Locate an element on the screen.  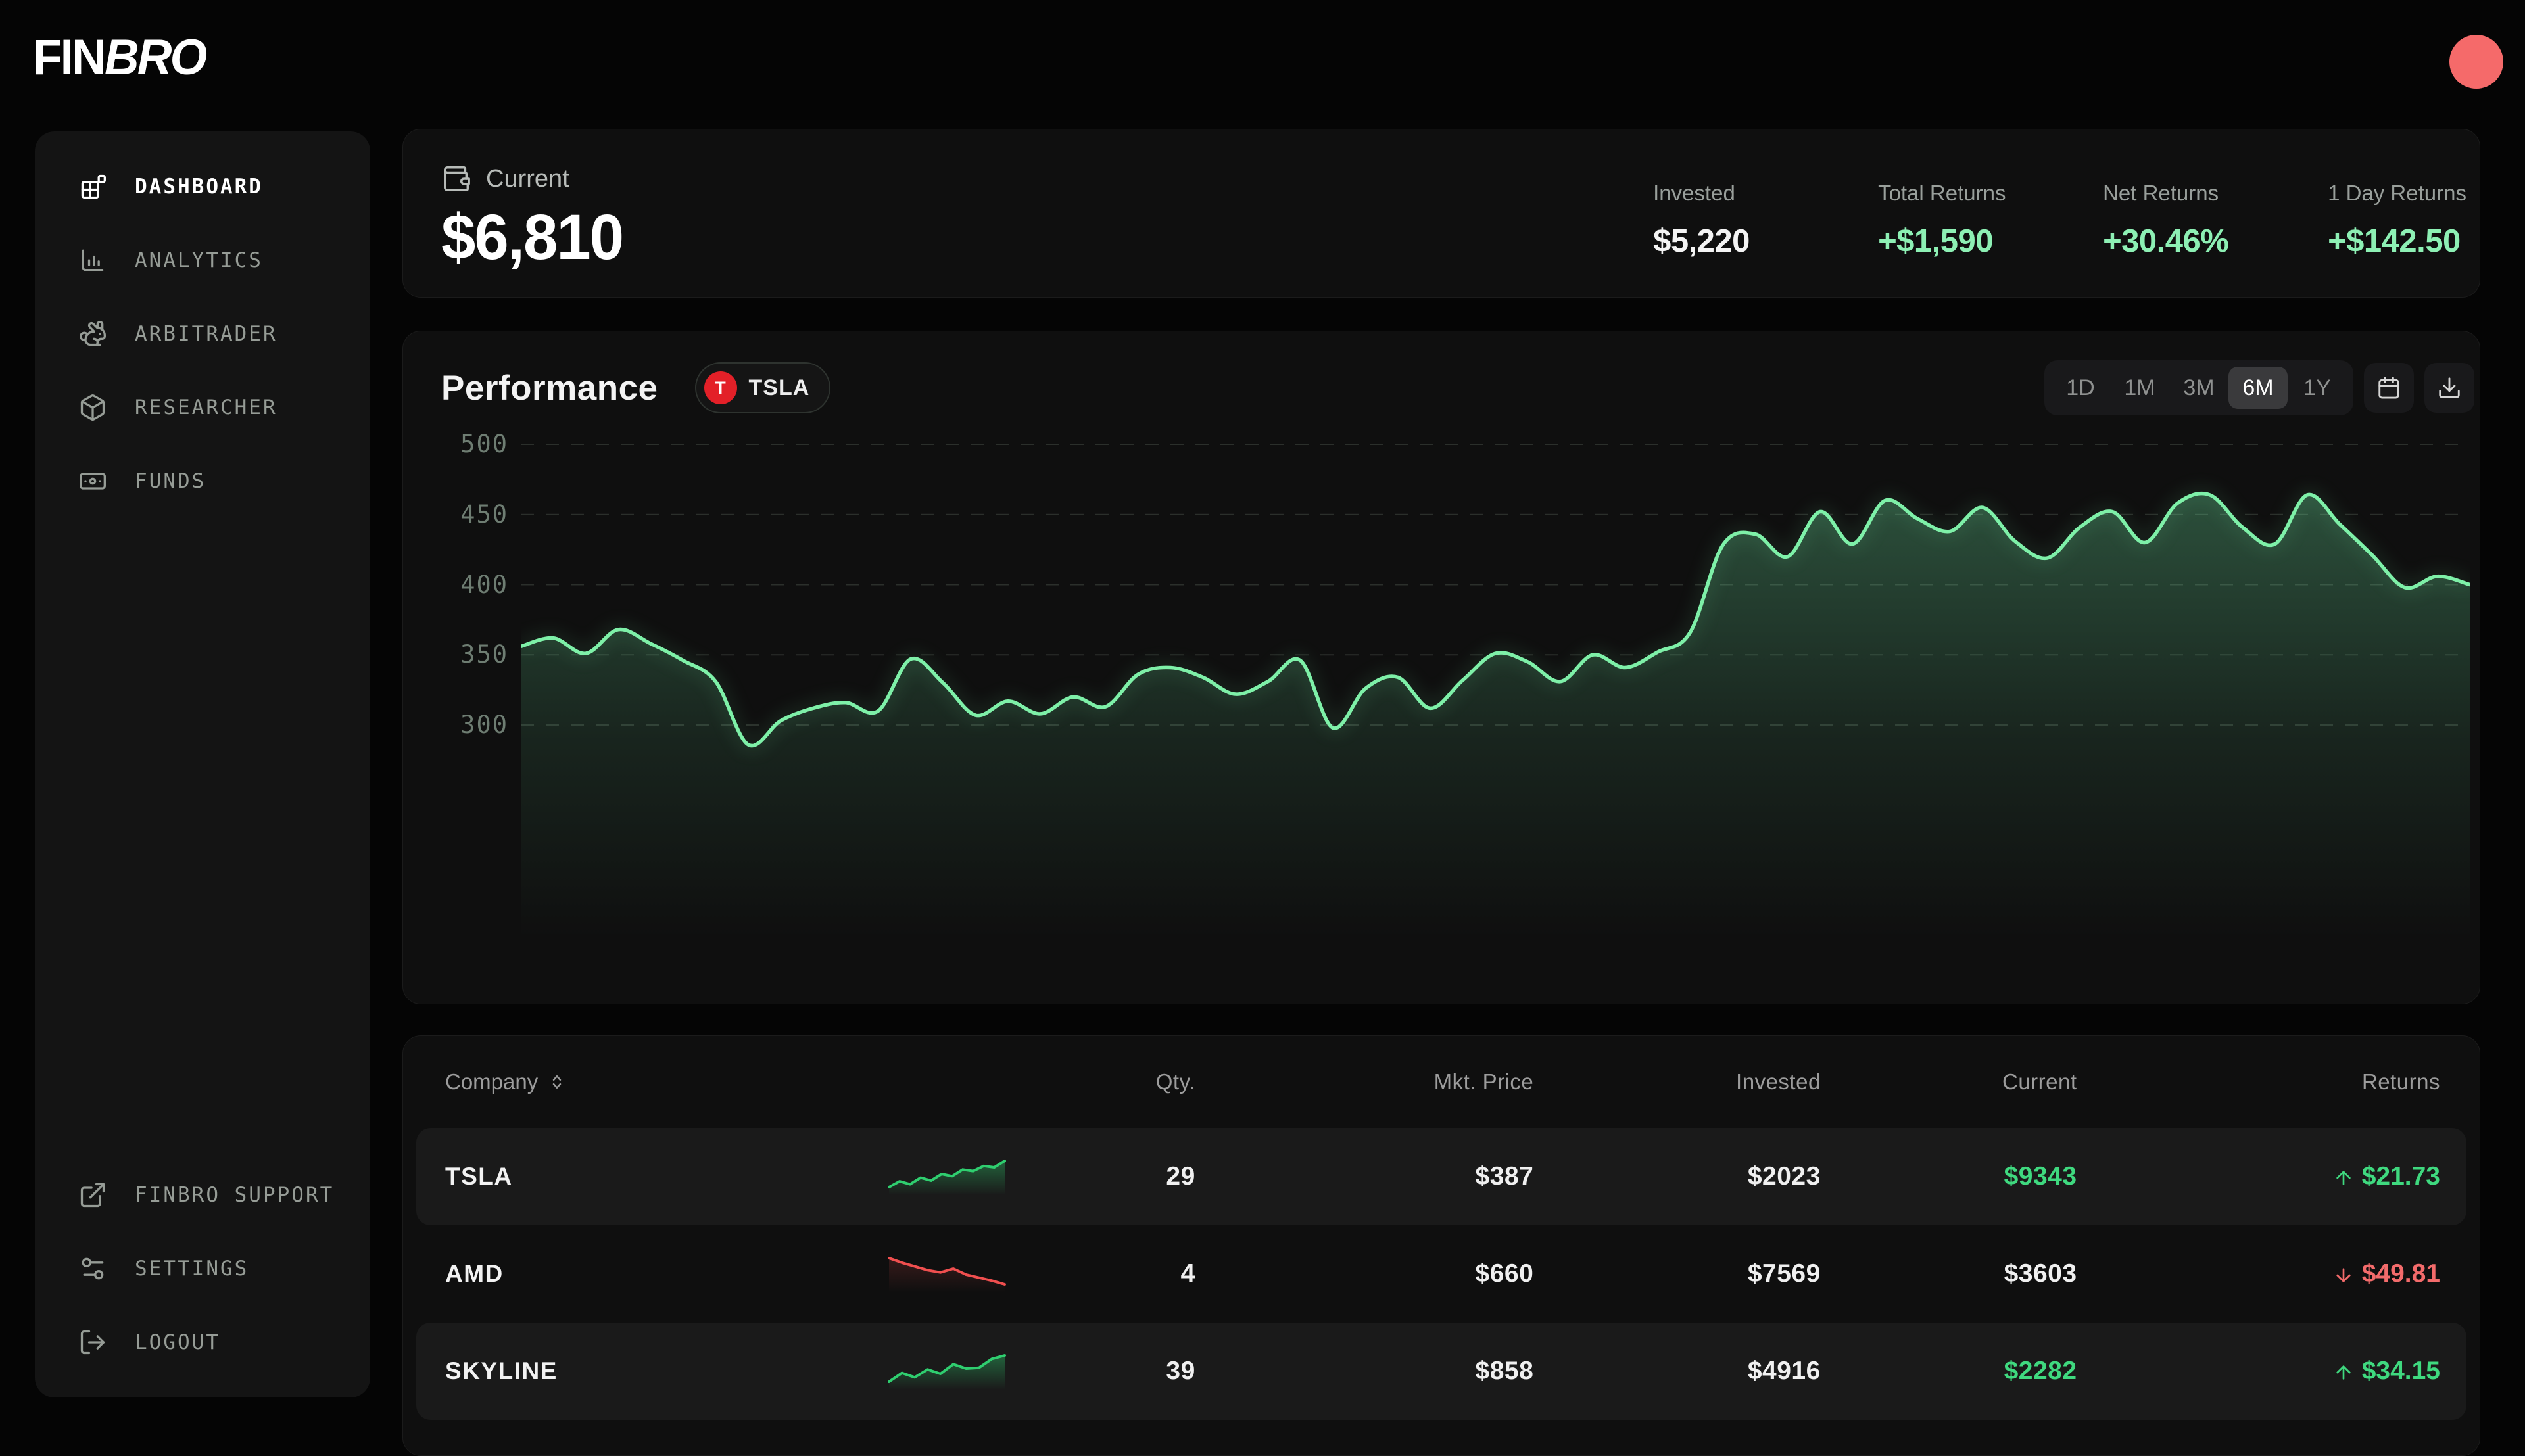
y-axis-tick-350: 350 is located at coordinates (484, 654).